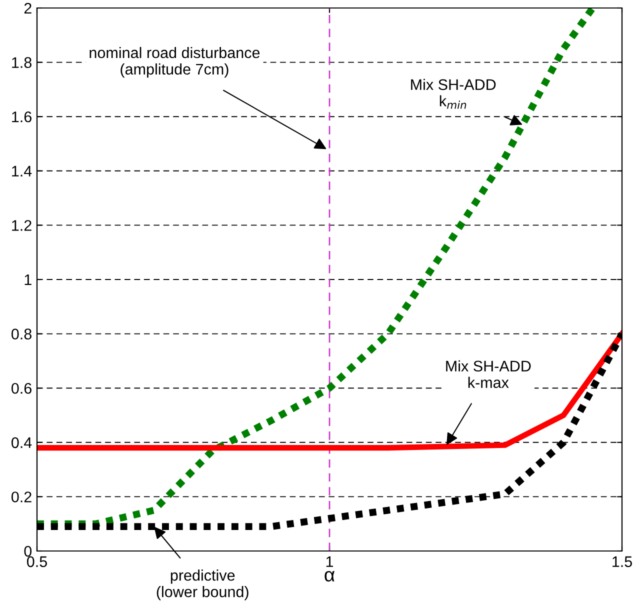  Describe the element at coordinates (330, 561) in the screenshot. I see `x-tick-label: 1` at that location.